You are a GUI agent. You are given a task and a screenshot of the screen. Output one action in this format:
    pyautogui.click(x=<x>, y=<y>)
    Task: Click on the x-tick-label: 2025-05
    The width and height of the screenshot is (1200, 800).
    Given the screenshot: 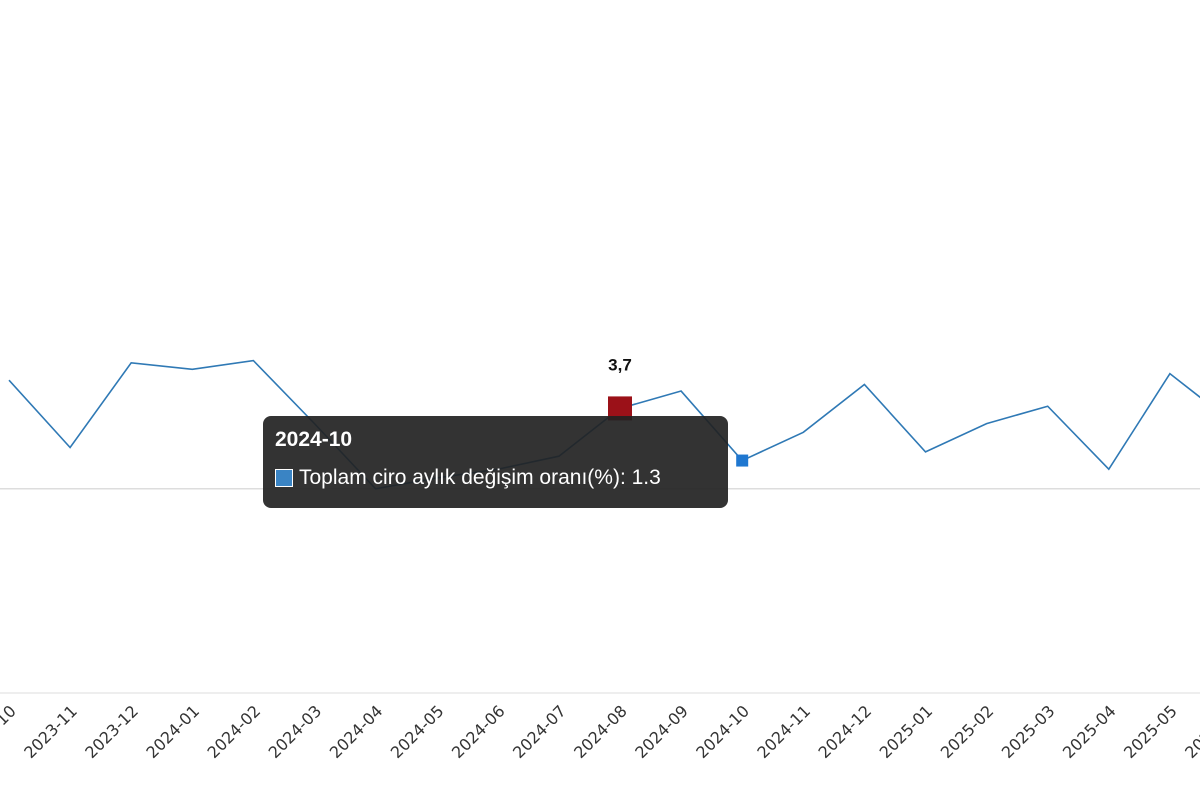 What is the action you would take?
    pyautogui.click(x=1150, y=731)
    